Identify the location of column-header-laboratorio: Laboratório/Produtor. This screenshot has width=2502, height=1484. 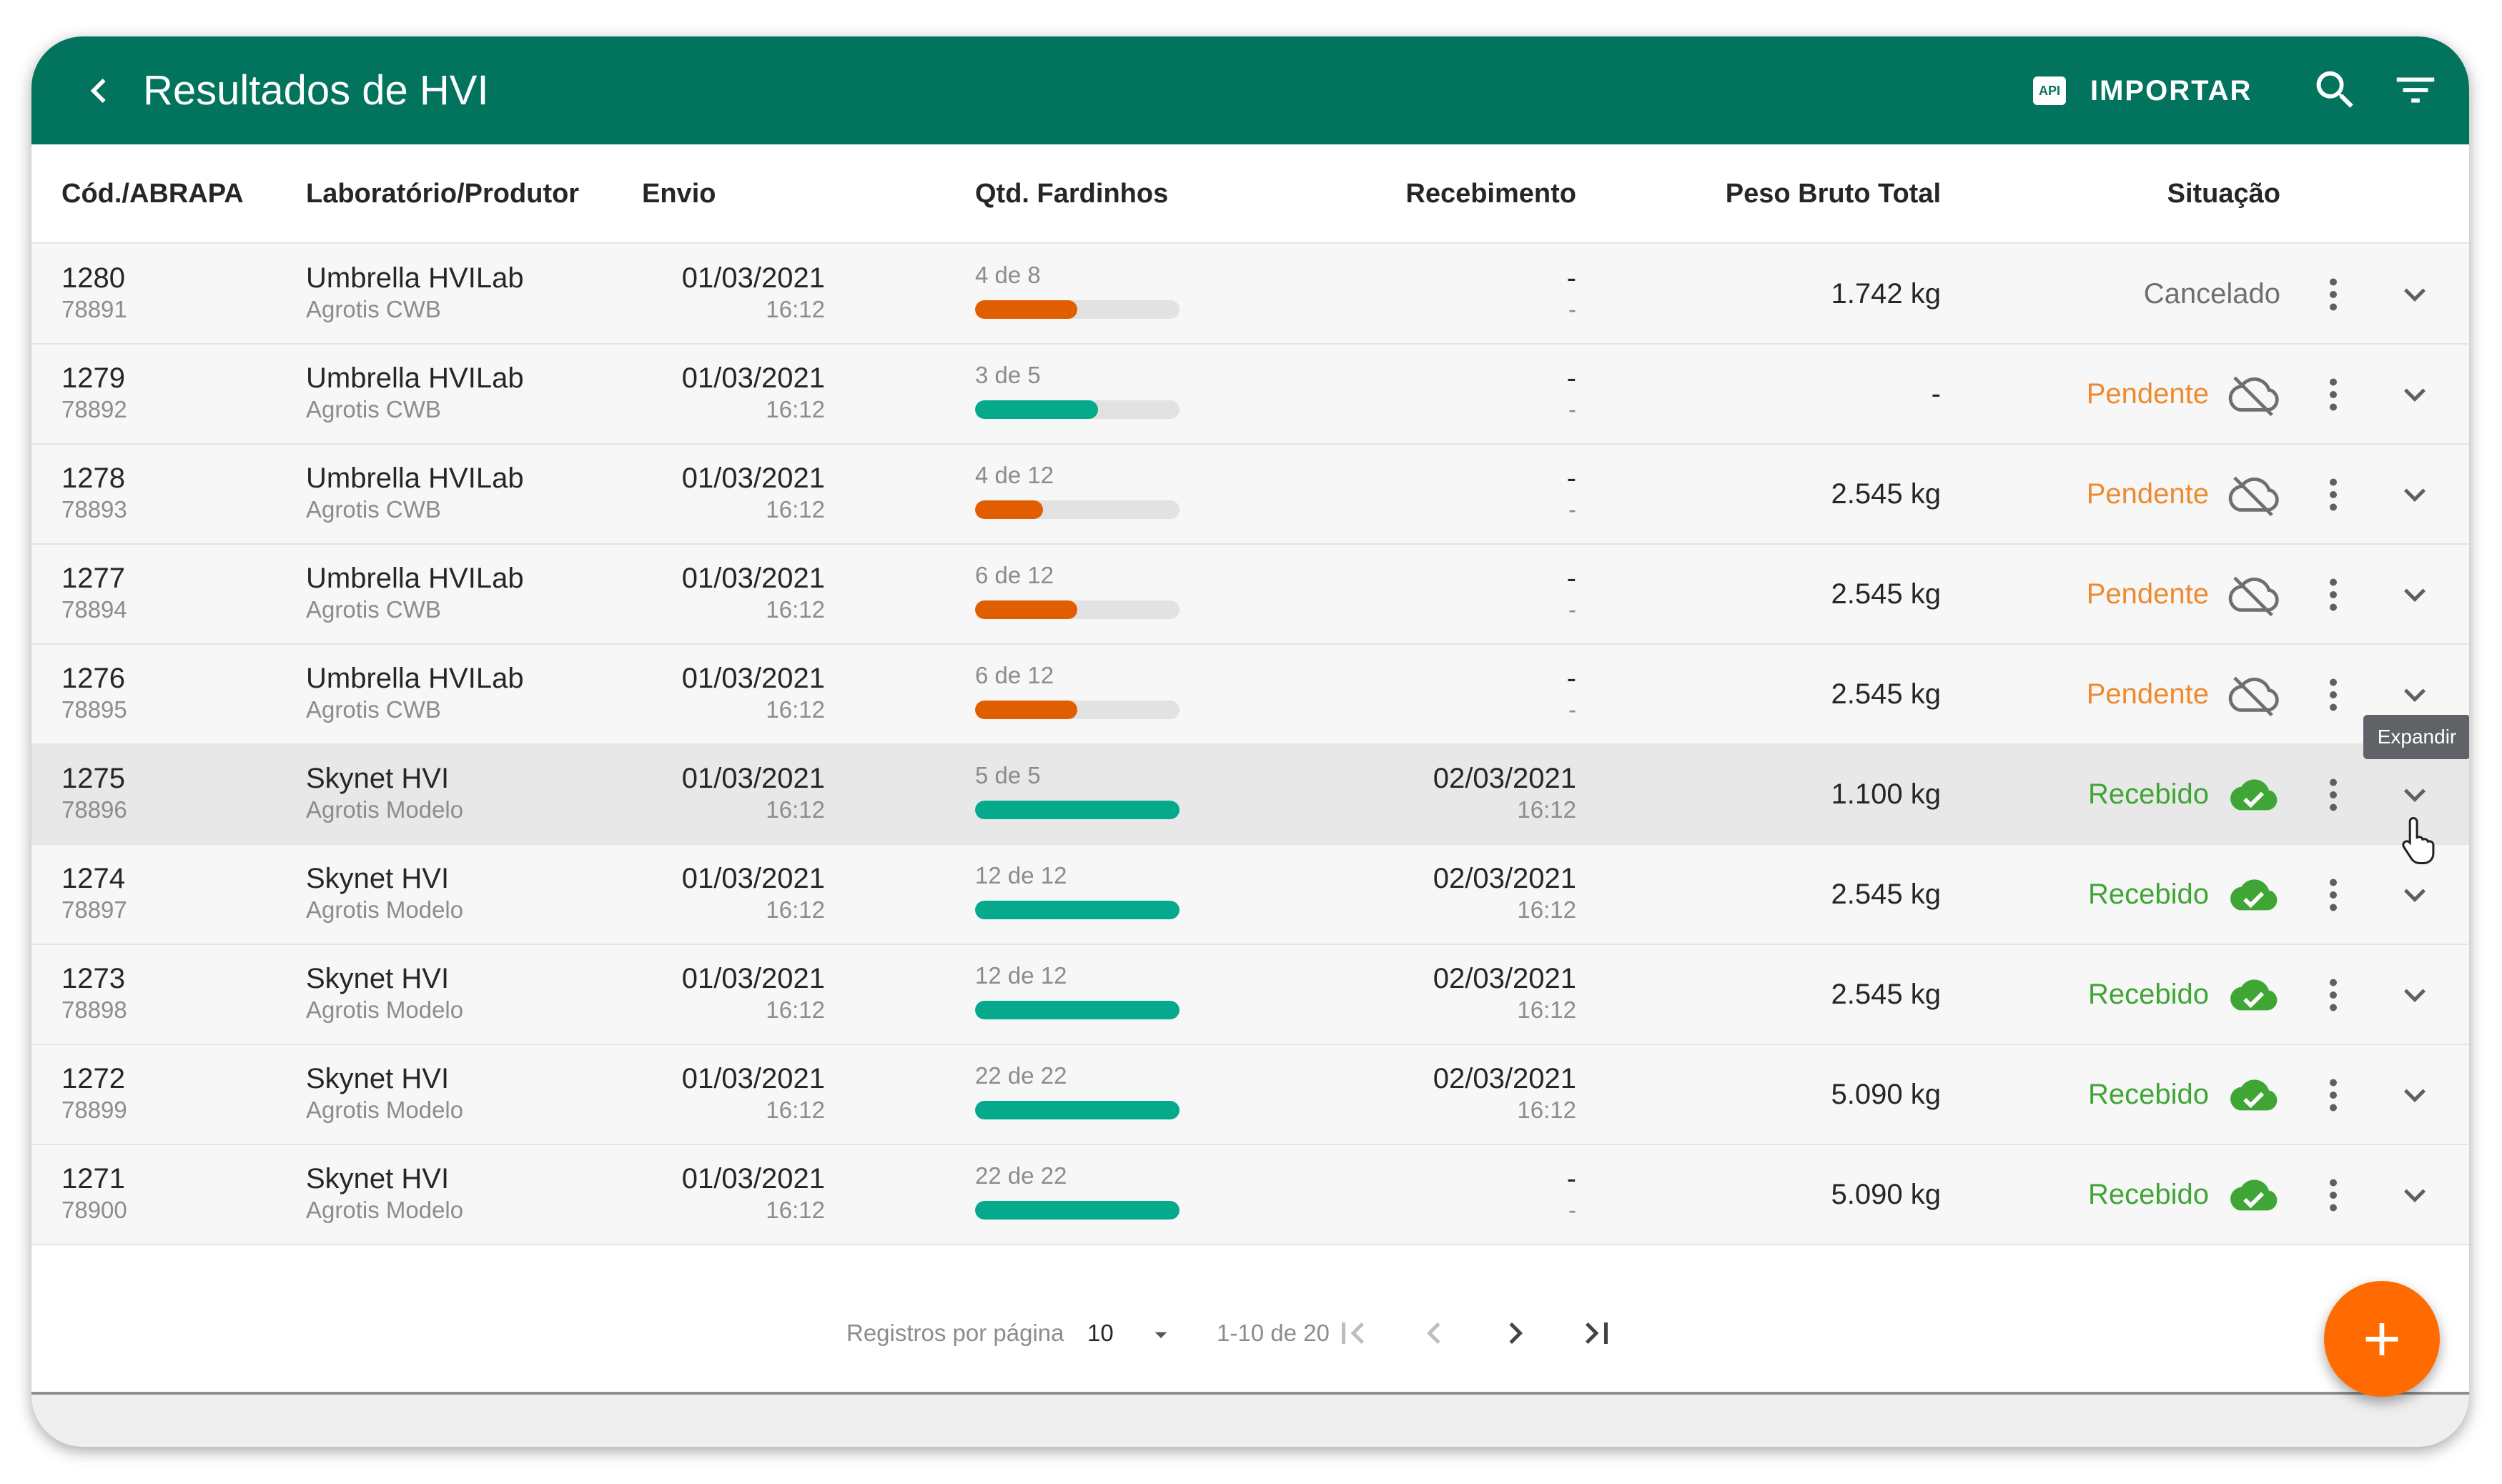
(443, 194).